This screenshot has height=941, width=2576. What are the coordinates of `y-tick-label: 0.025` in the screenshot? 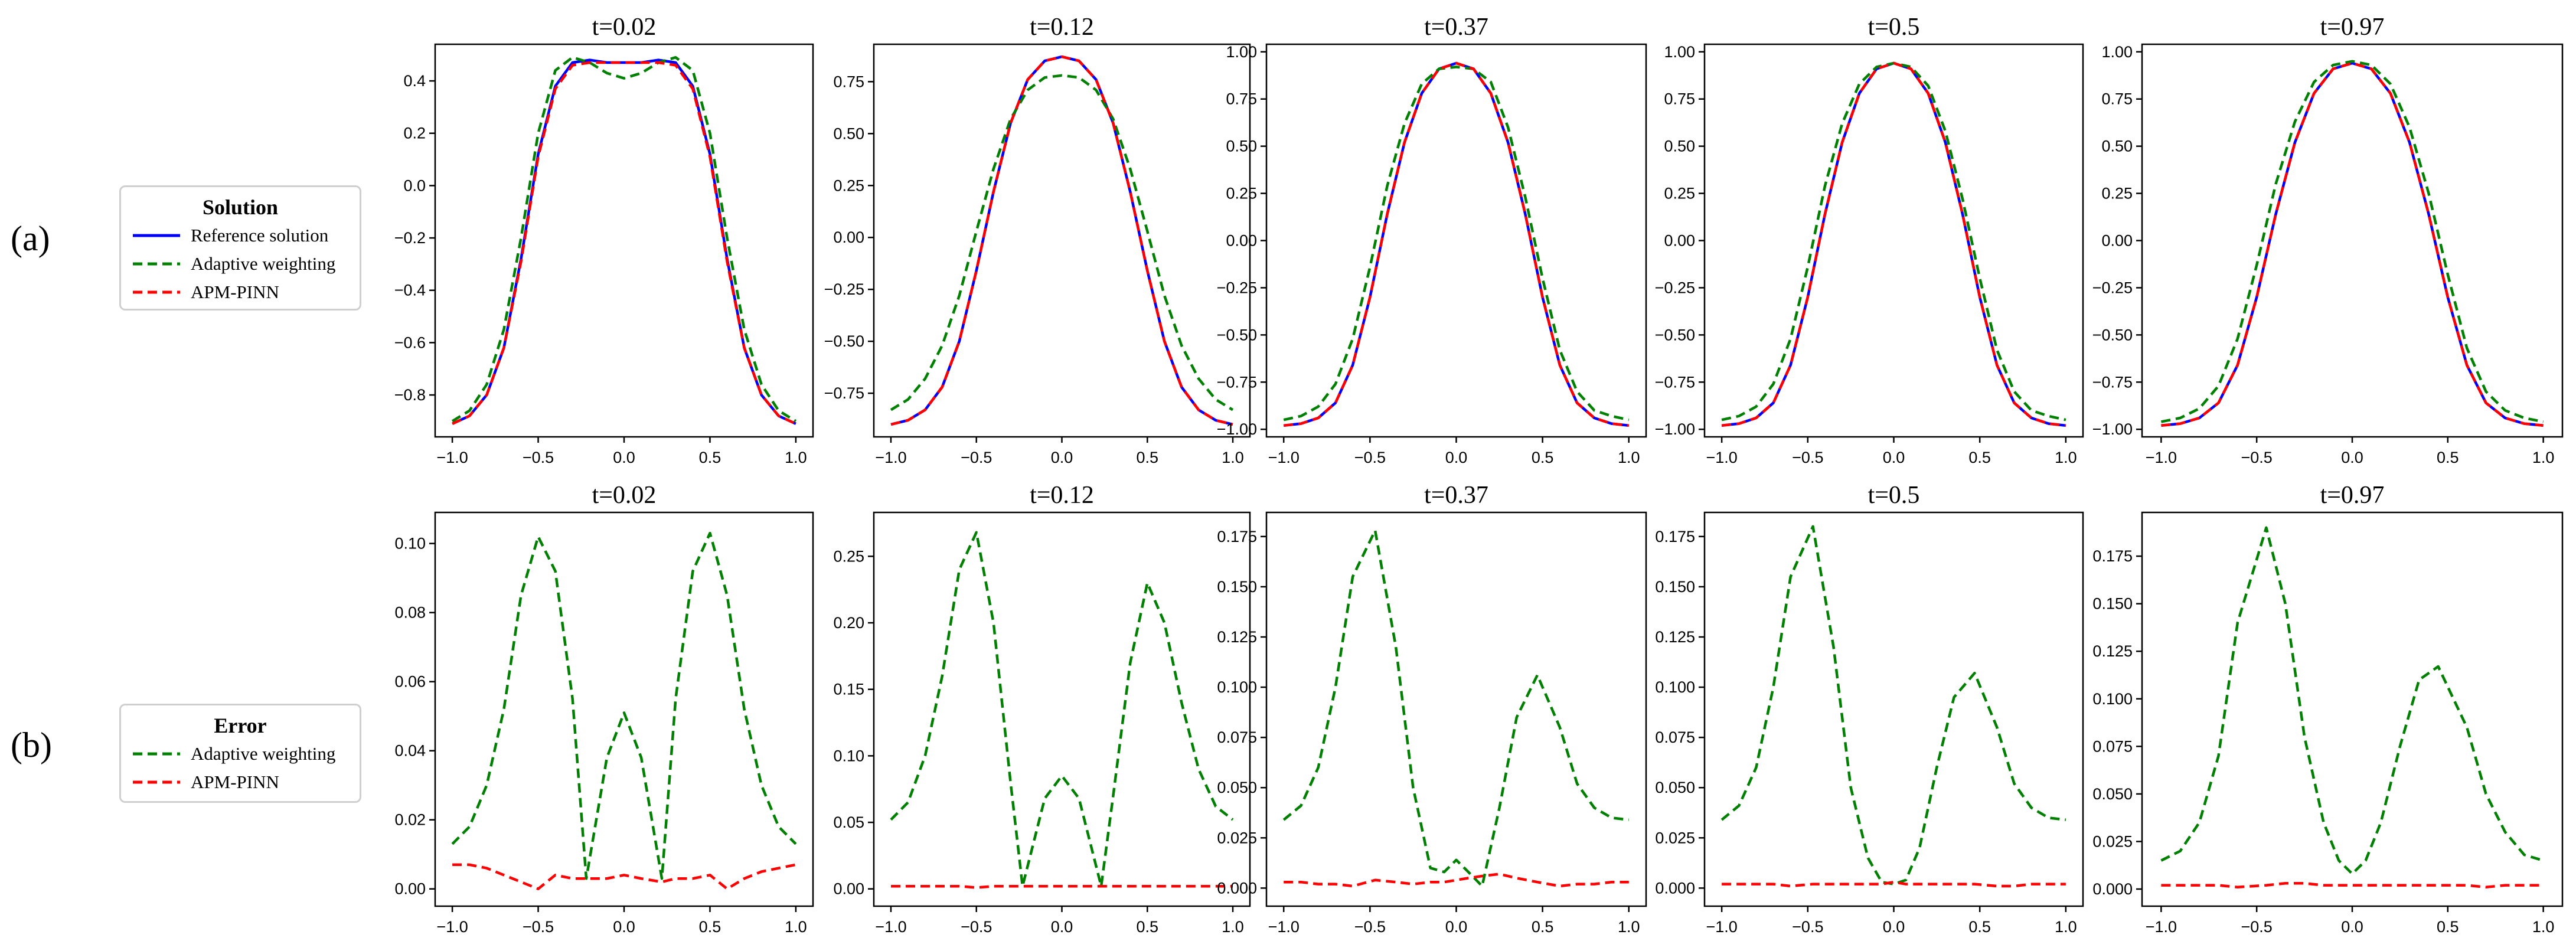 It's located at (1237, 838).